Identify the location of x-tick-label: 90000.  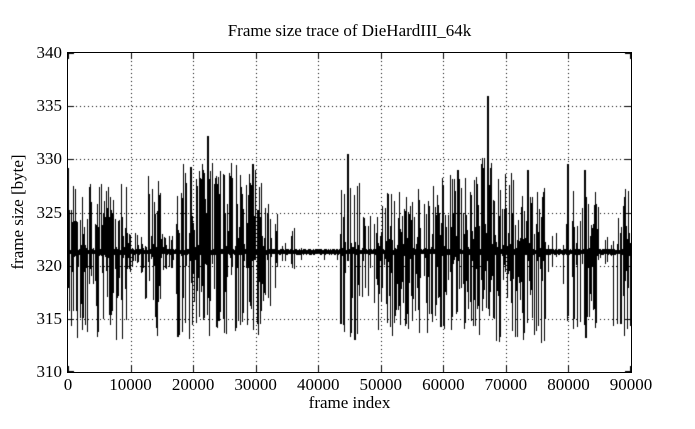
(631, 384).